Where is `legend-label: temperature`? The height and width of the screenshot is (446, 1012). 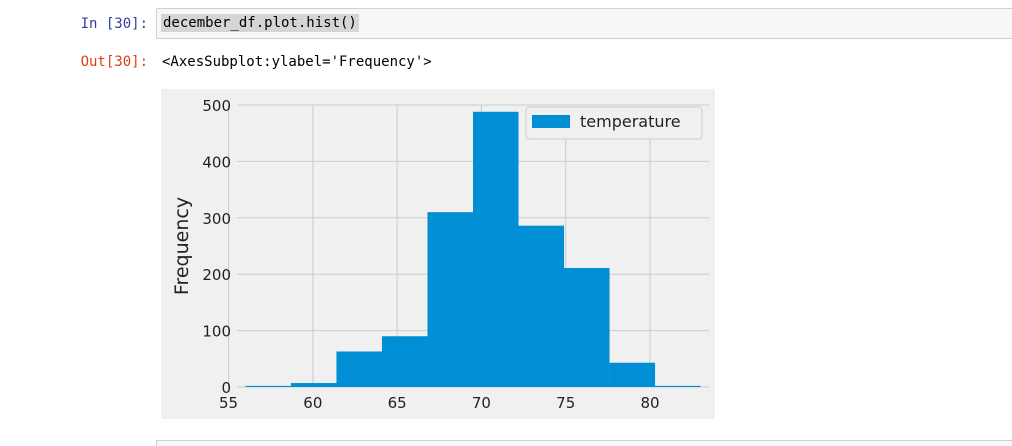 legend-label: temperature is located at coordinates (630, 121).